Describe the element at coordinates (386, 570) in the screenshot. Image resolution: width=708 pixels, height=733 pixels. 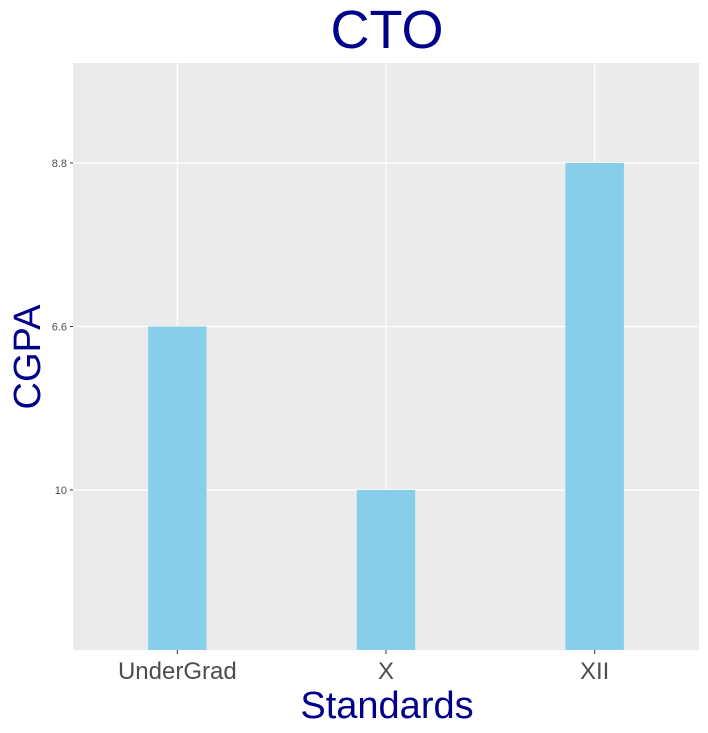
I see `bar-x` at that location.